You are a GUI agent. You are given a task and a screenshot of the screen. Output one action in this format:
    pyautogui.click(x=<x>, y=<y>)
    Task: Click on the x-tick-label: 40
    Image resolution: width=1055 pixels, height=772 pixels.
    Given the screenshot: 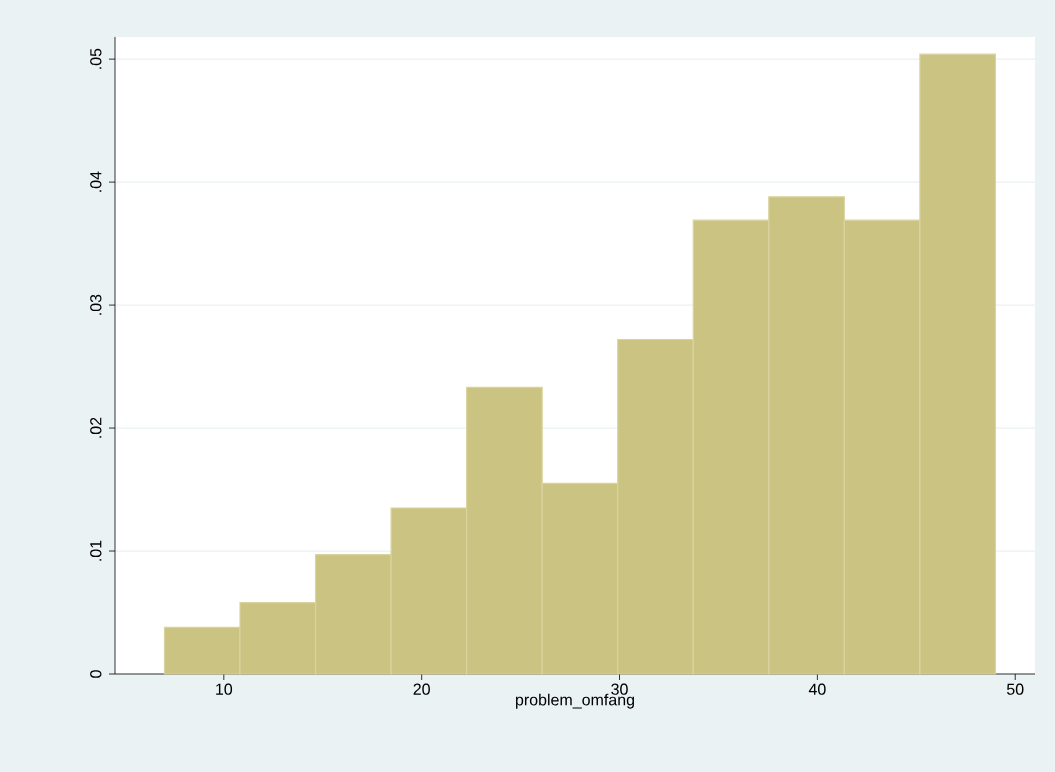 What is the action you would take?
    pyautogui.click(x=817, y=689)
    